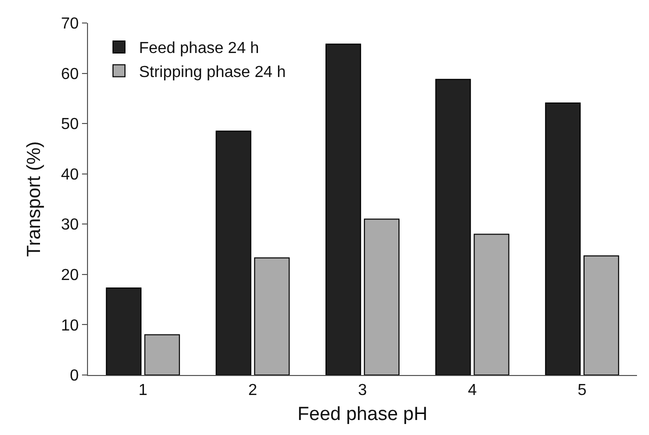  I want to click on y-tick-label: 10, so click(70, 325).